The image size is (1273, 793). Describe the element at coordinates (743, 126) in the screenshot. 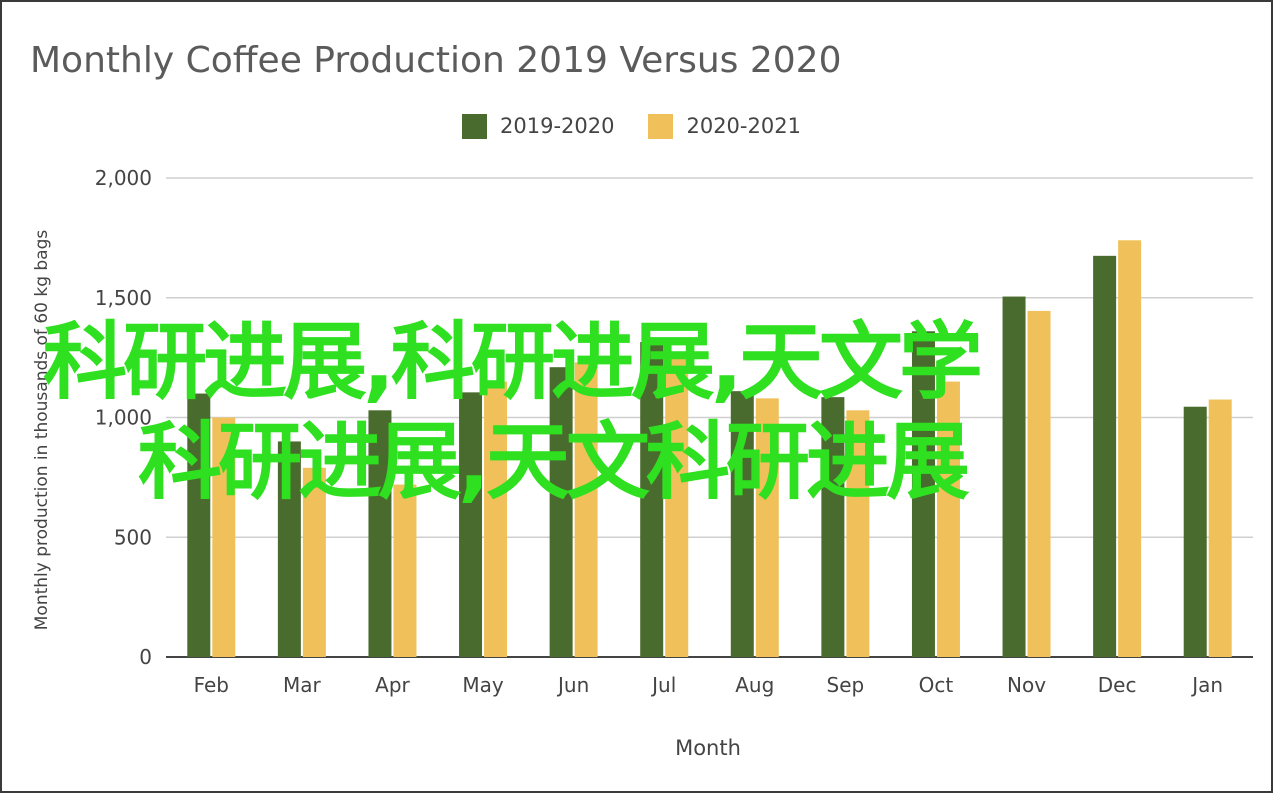

I see `legend-label-series-2: 2020-2021` at that location.